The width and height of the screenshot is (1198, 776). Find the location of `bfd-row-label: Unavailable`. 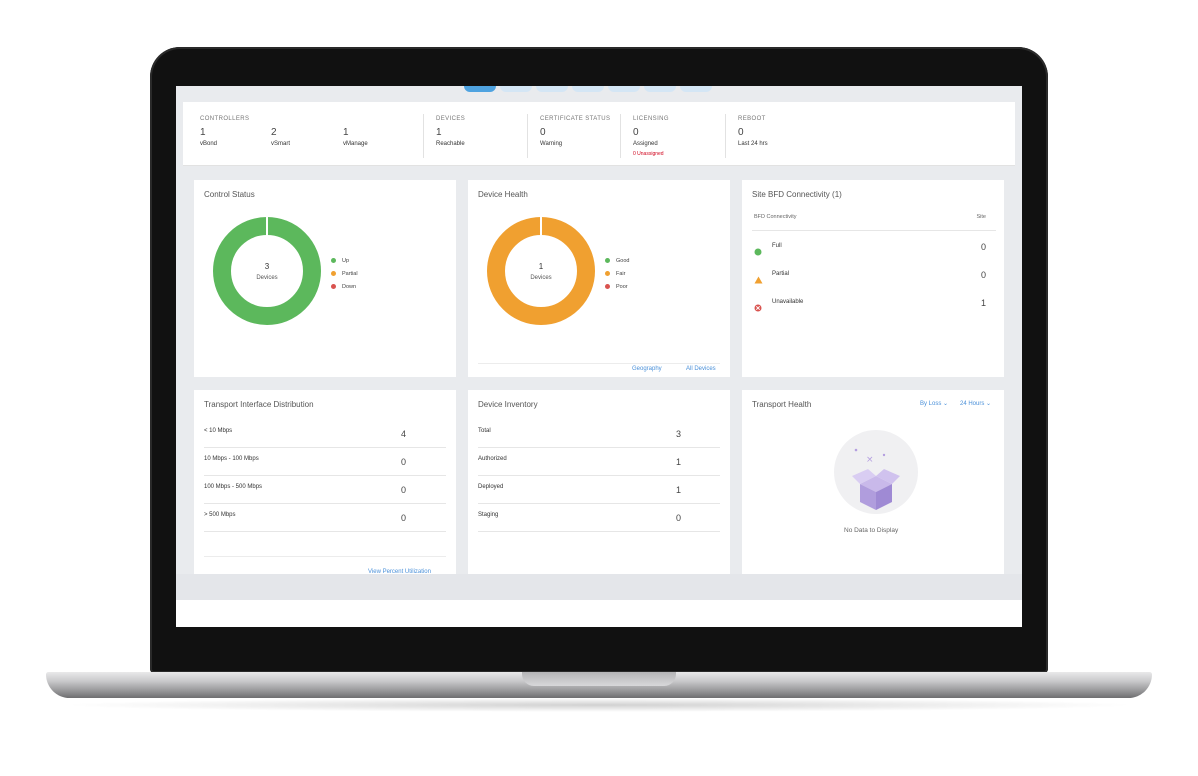

bfd-row-label: Unavailable is located at coordinates (788, 302).